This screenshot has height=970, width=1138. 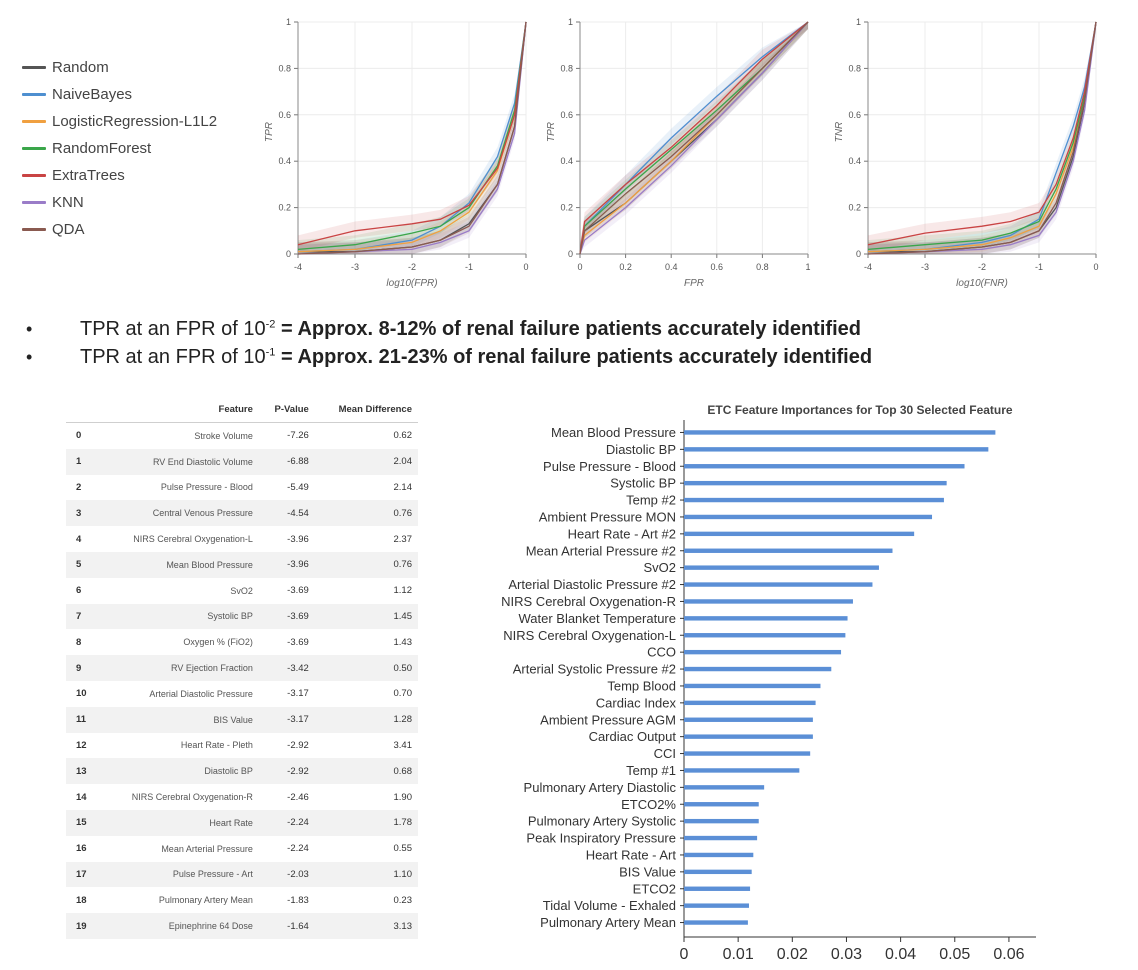 What do you see at coordinates (205, 900) in the screenshot?
I see `cell-feature: Pulmonary Artery Mean` at bounding box center [205, 900].